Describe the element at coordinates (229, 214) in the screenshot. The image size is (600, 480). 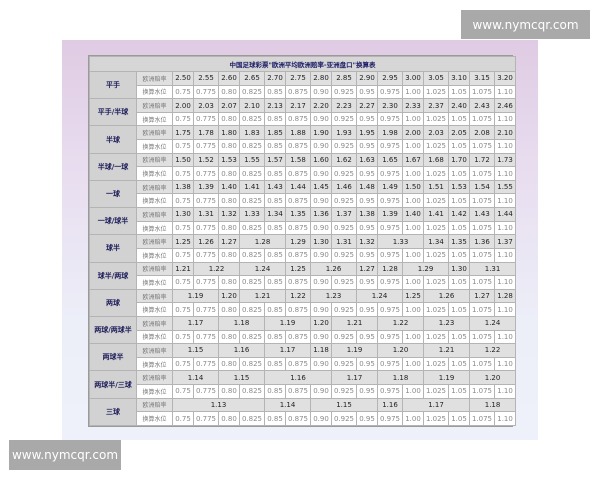
I see `odds-cell: 1.32` at that location.